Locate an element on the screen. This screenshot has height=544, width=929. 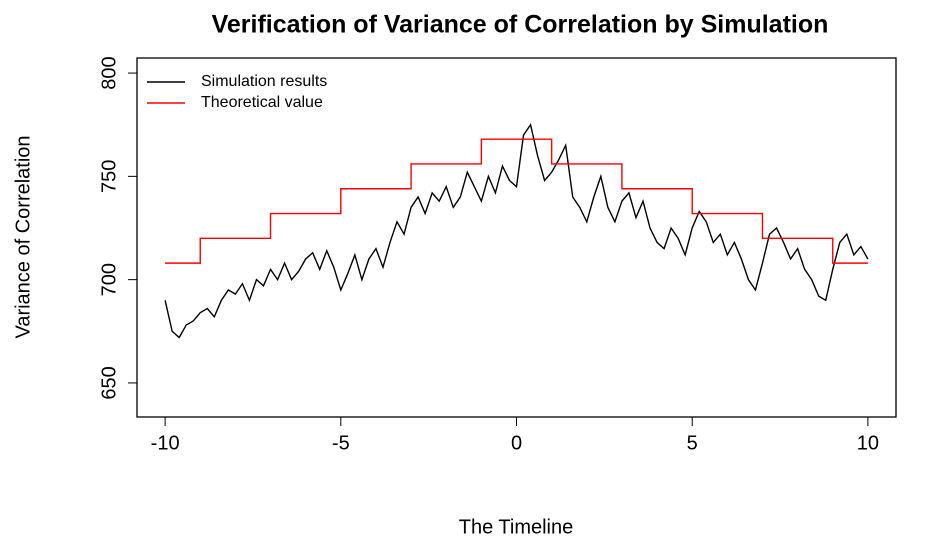
x-tick-label: -5 is located at coordinates (341, 443).